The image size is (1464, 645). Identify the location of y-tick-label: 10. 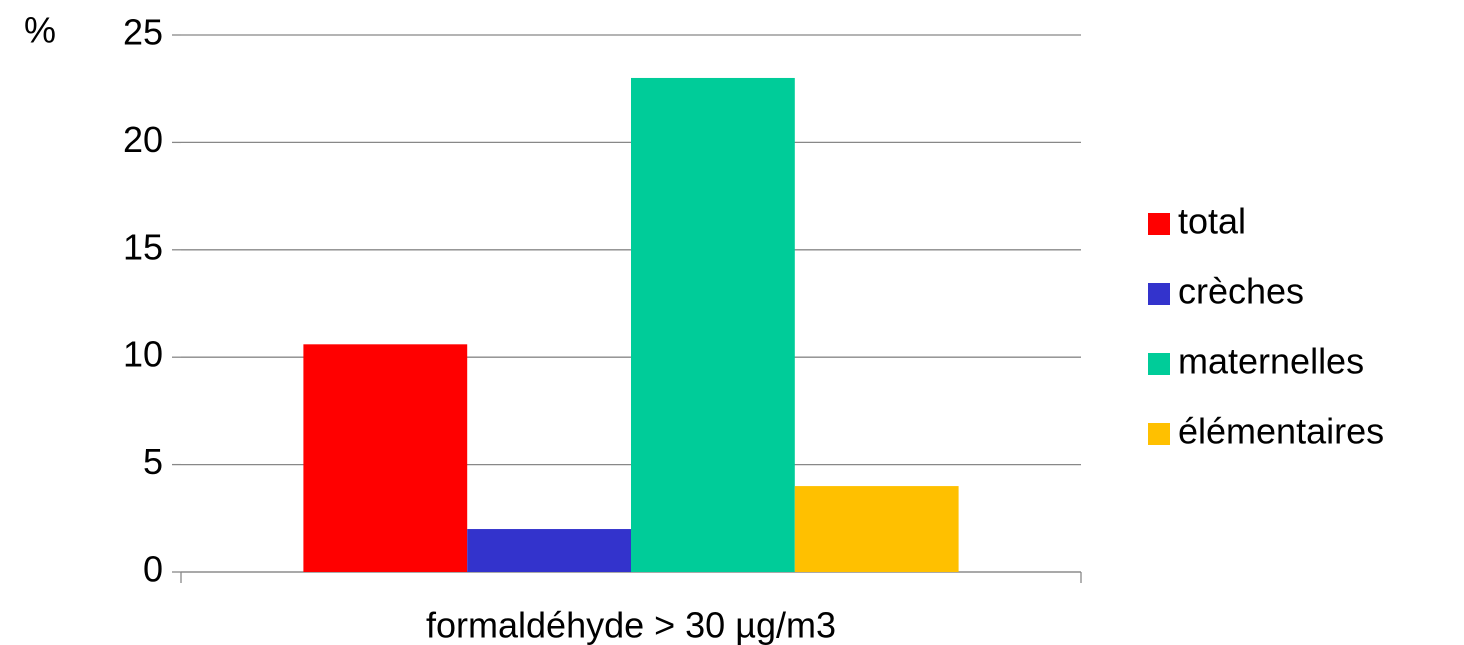
(143, 354).